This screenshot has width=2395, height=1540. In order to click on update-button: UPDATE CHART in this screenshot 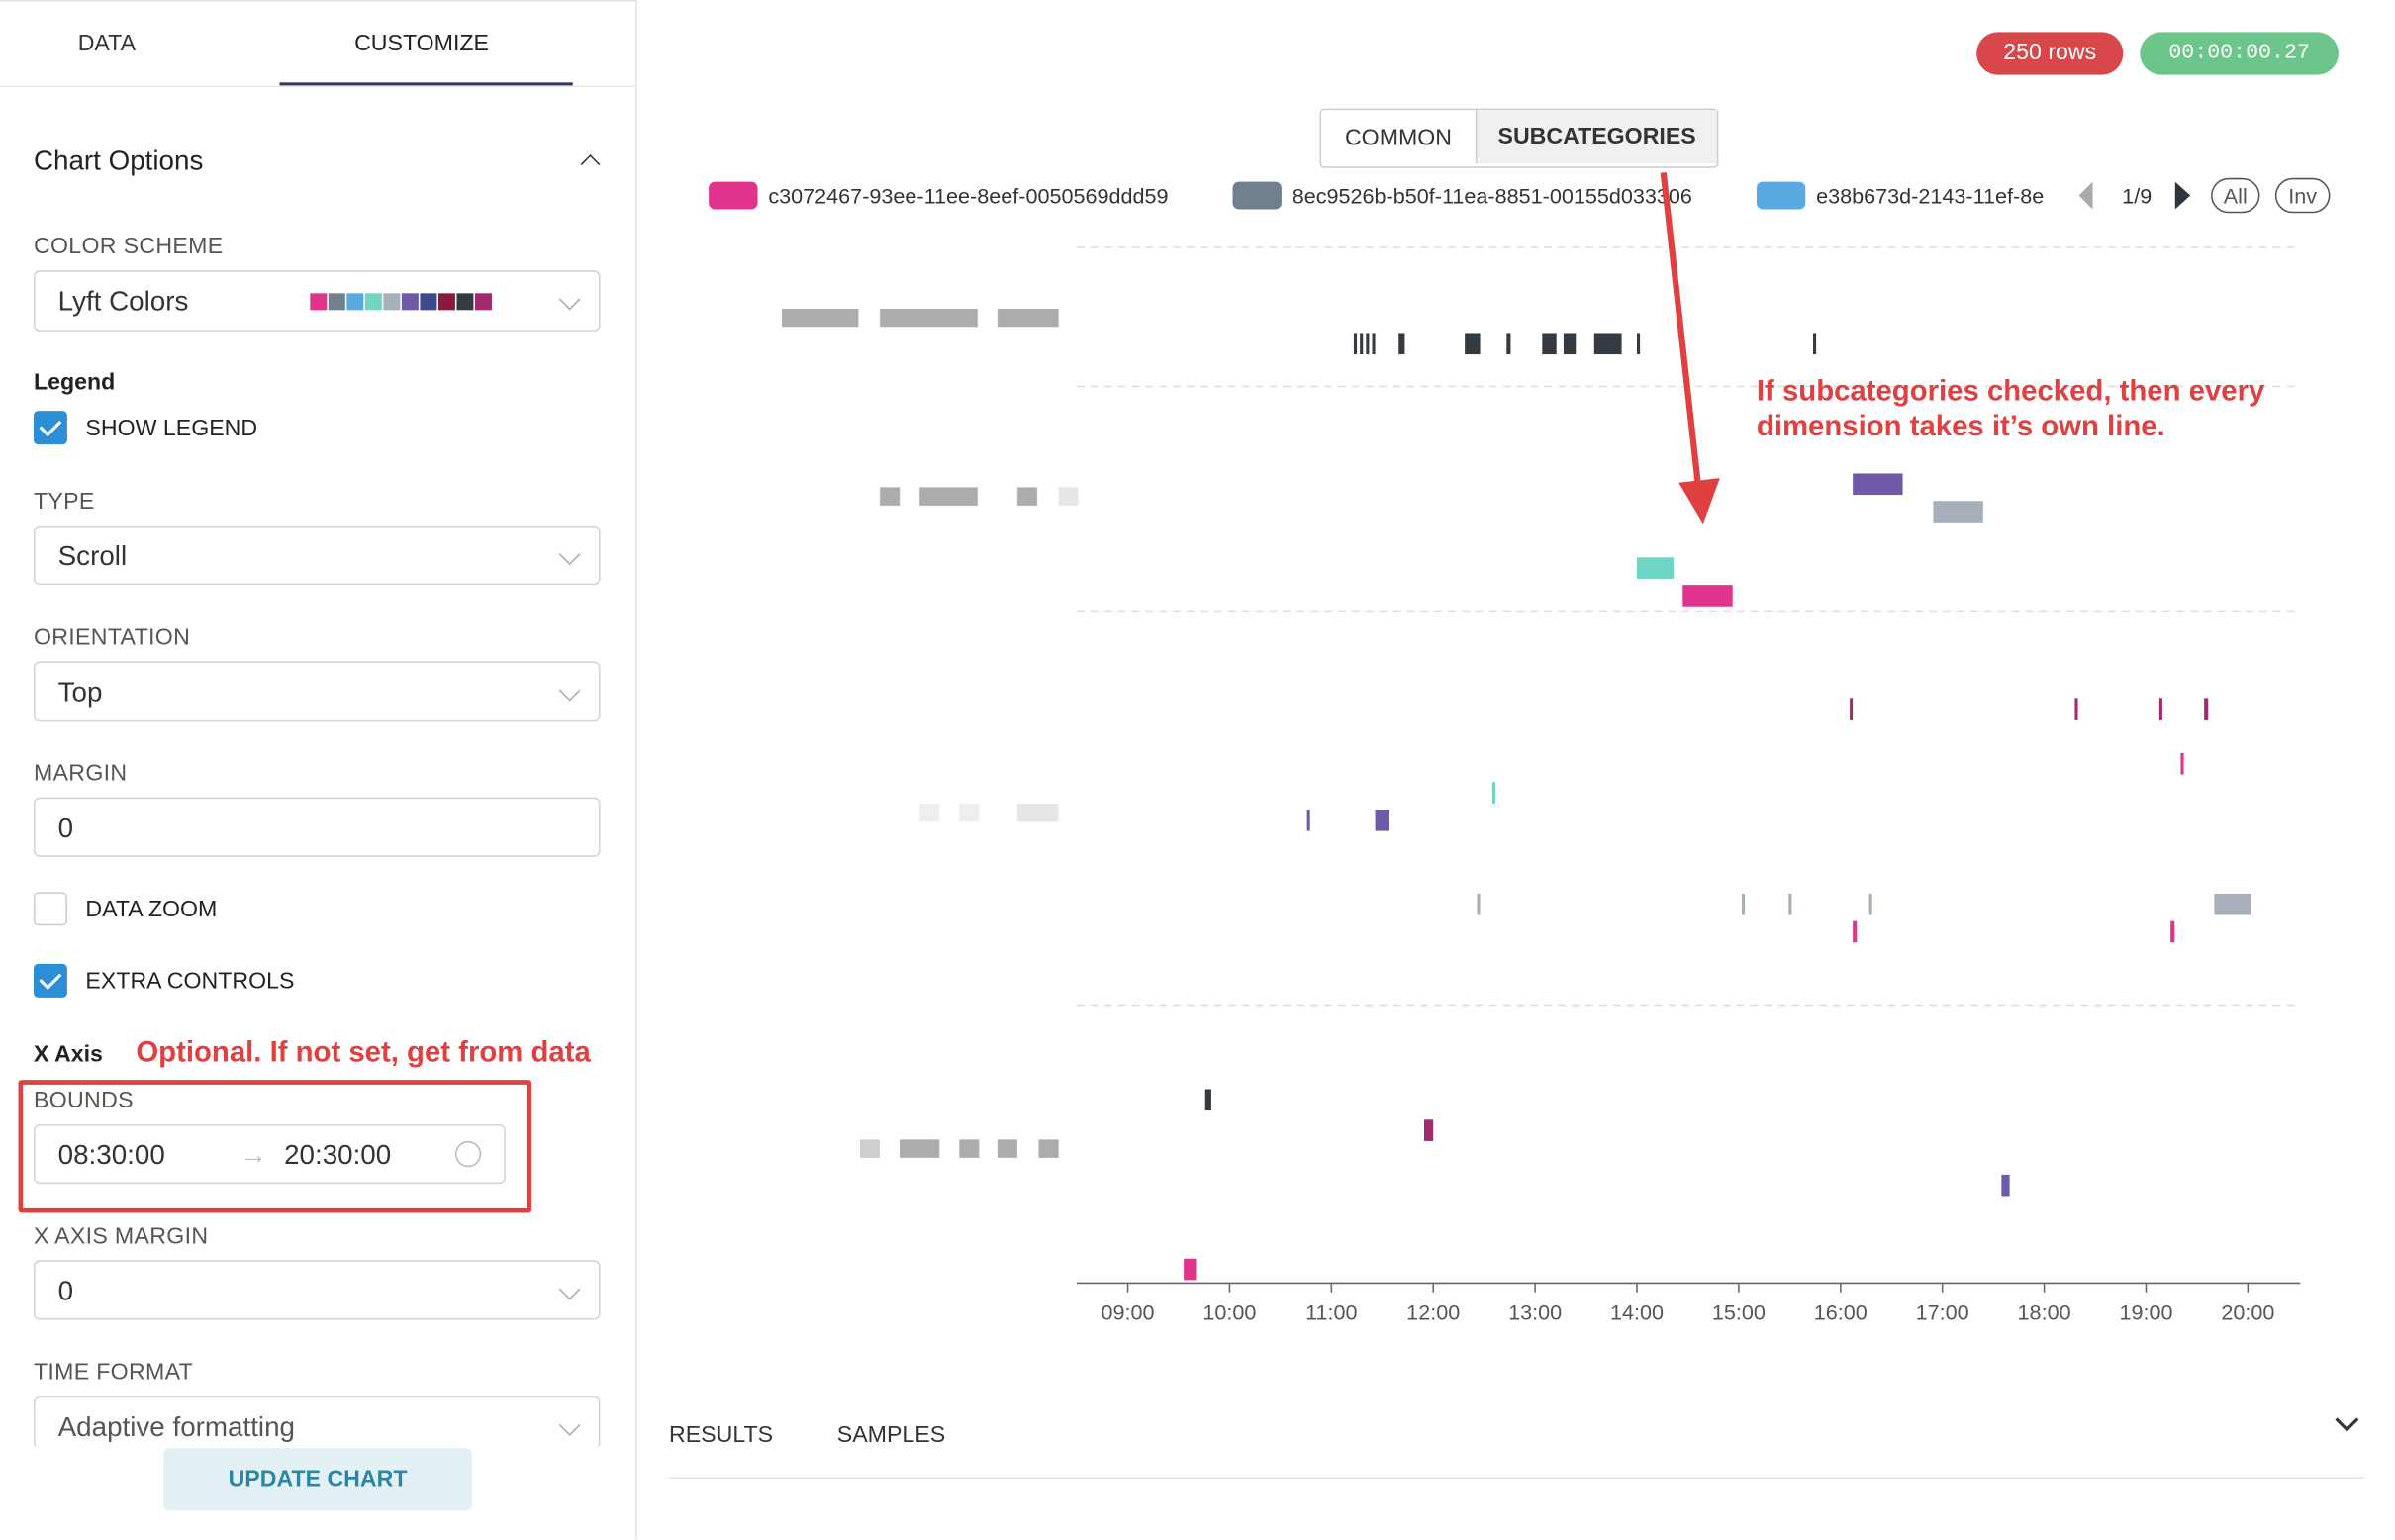, I will do `click(317, 1479)`.